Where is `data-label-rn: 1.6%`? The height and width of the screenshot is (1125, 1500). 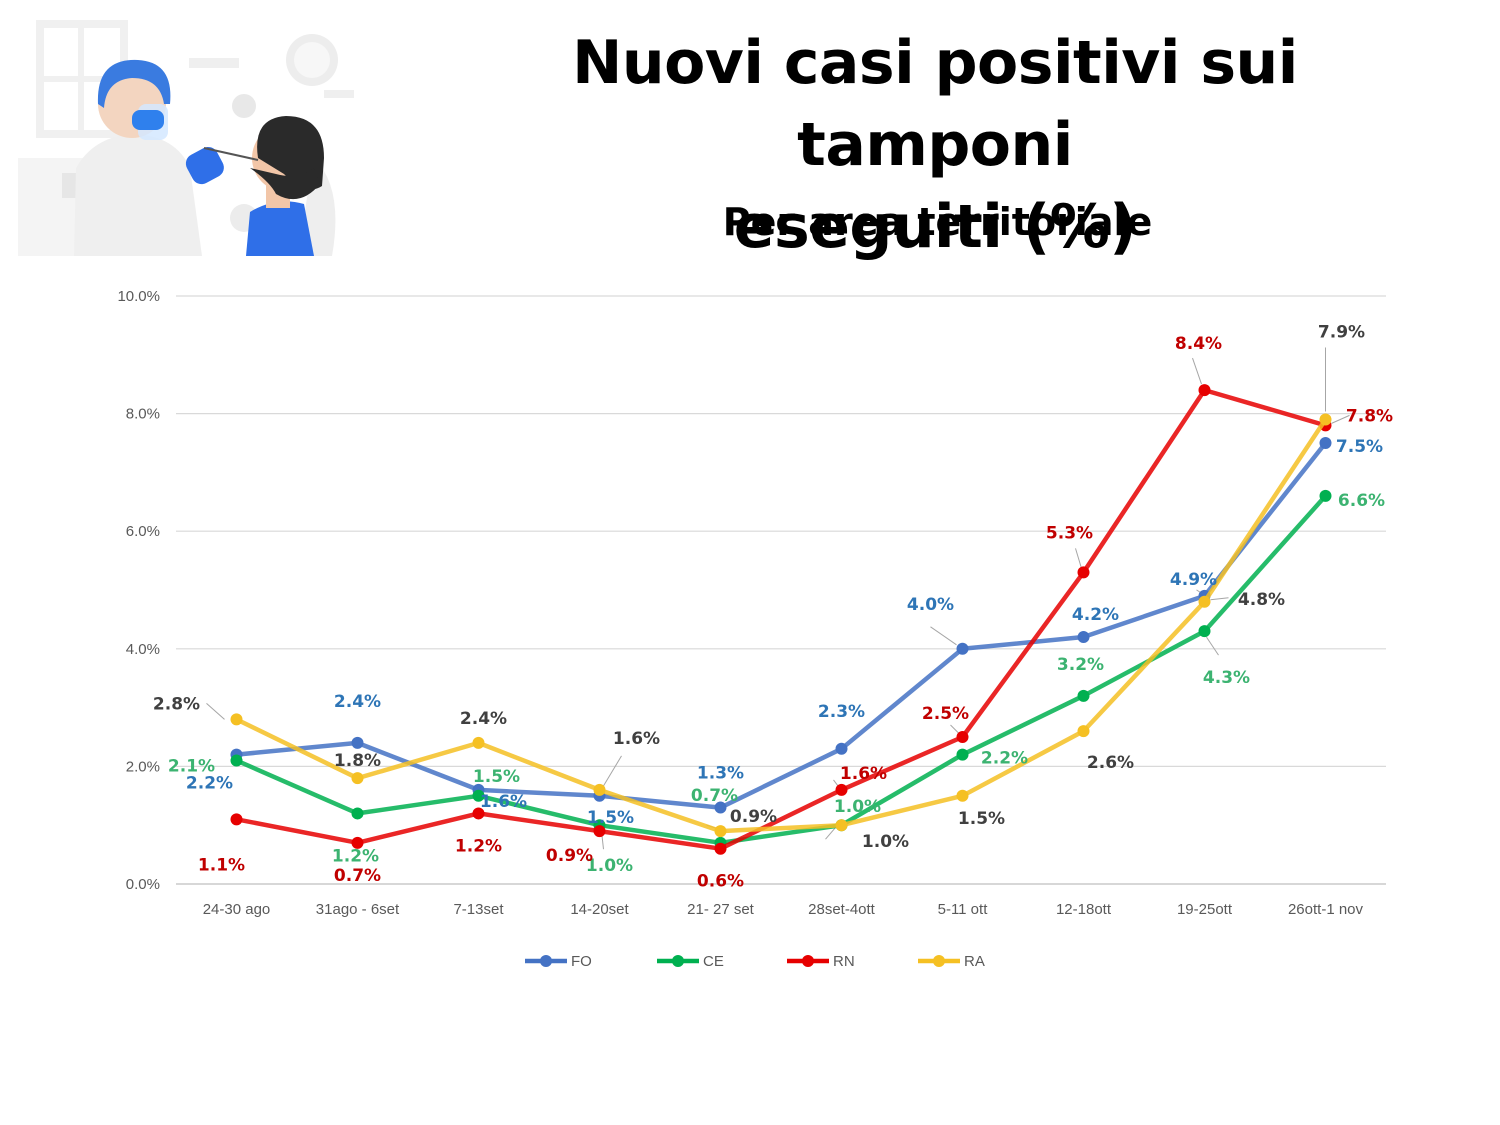 data-label-rn: 1.6% is located at coordinates (863, 774).